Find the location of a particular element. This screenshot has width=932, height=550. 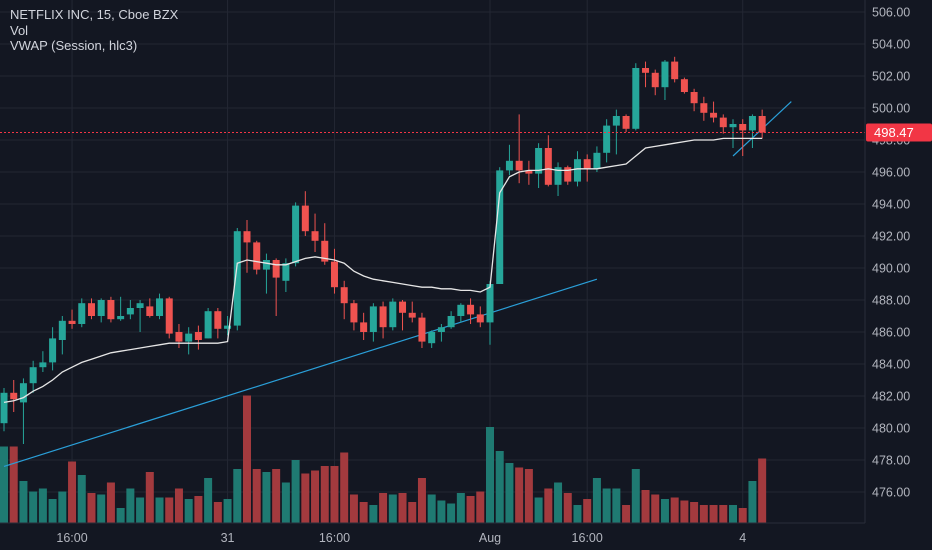

last-price-badge-bg is located at coordinates (899, 132).